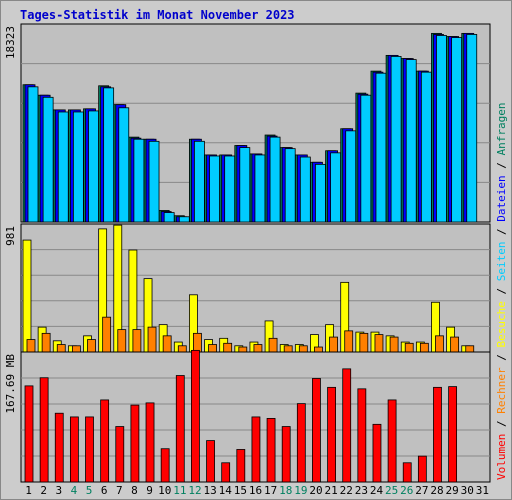 This screenshot has width=512, height=500. I want to click on x-tick-label-4: 4, so click(74, 490).